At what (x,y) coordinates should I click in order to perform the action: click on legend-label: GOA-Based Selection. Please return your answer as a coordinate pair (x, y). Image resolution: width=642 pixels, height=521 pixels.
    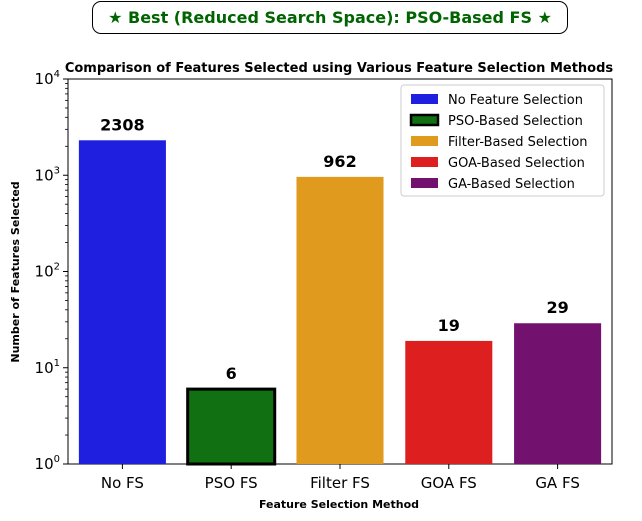
    Looking at the image, I should click on (516, 163).